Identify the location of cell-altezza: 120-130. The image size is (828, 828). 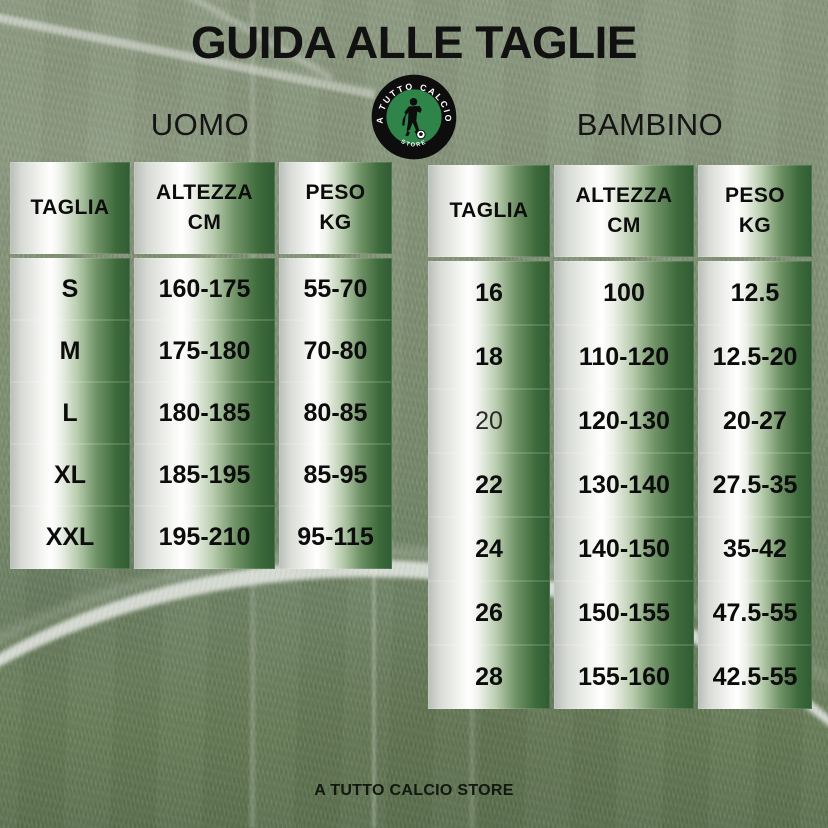
(624, 421).